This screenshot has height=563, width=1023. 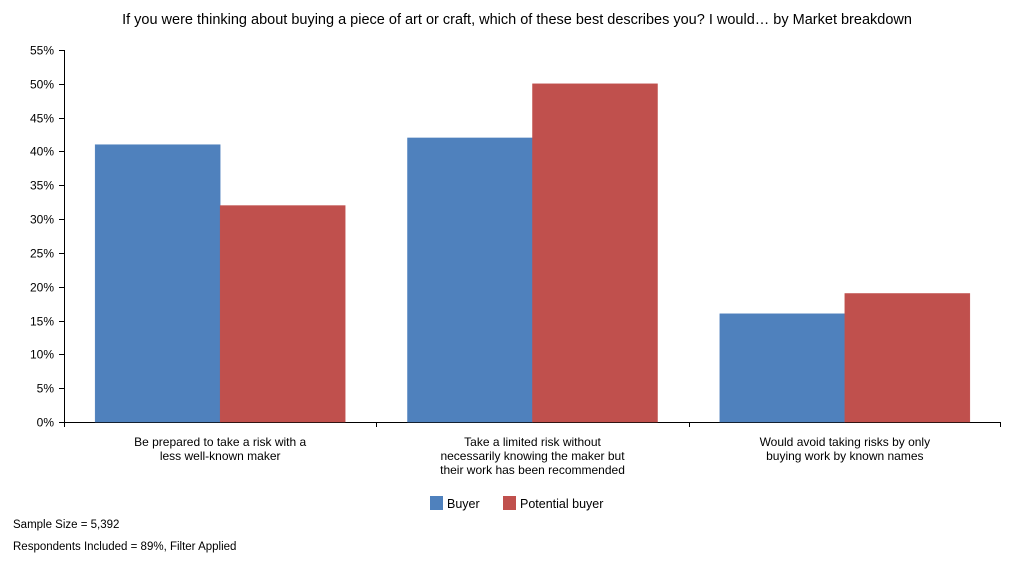 I want to click on legend-label: Buyer, so click(x=463, y=504).